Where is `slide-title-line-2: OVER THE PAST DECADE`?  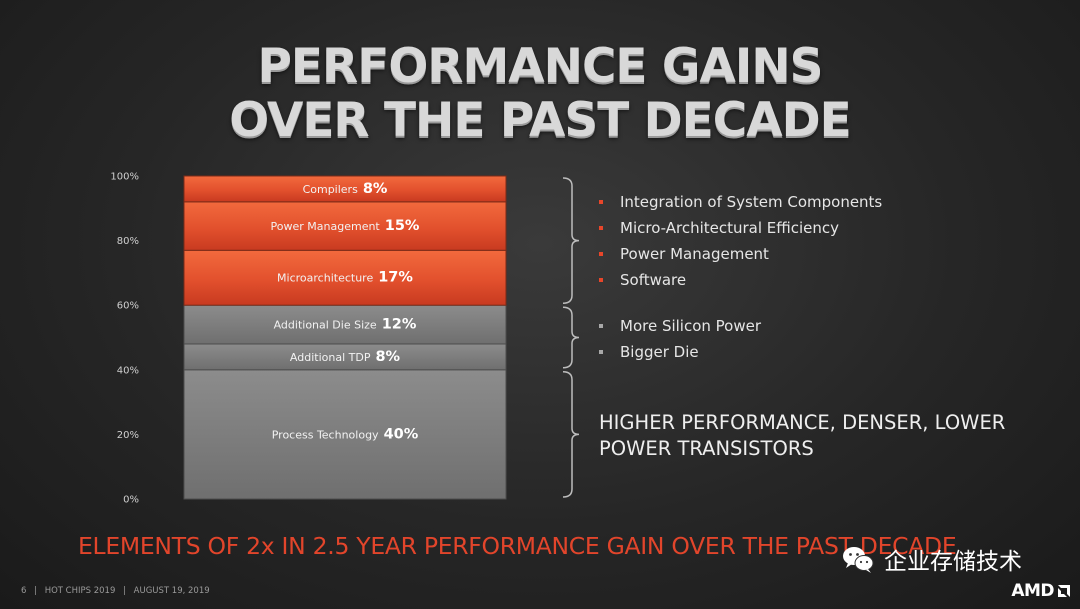 slide-title-line-2: OVER THE PAST DECADE is located at coordinates (540, 120).